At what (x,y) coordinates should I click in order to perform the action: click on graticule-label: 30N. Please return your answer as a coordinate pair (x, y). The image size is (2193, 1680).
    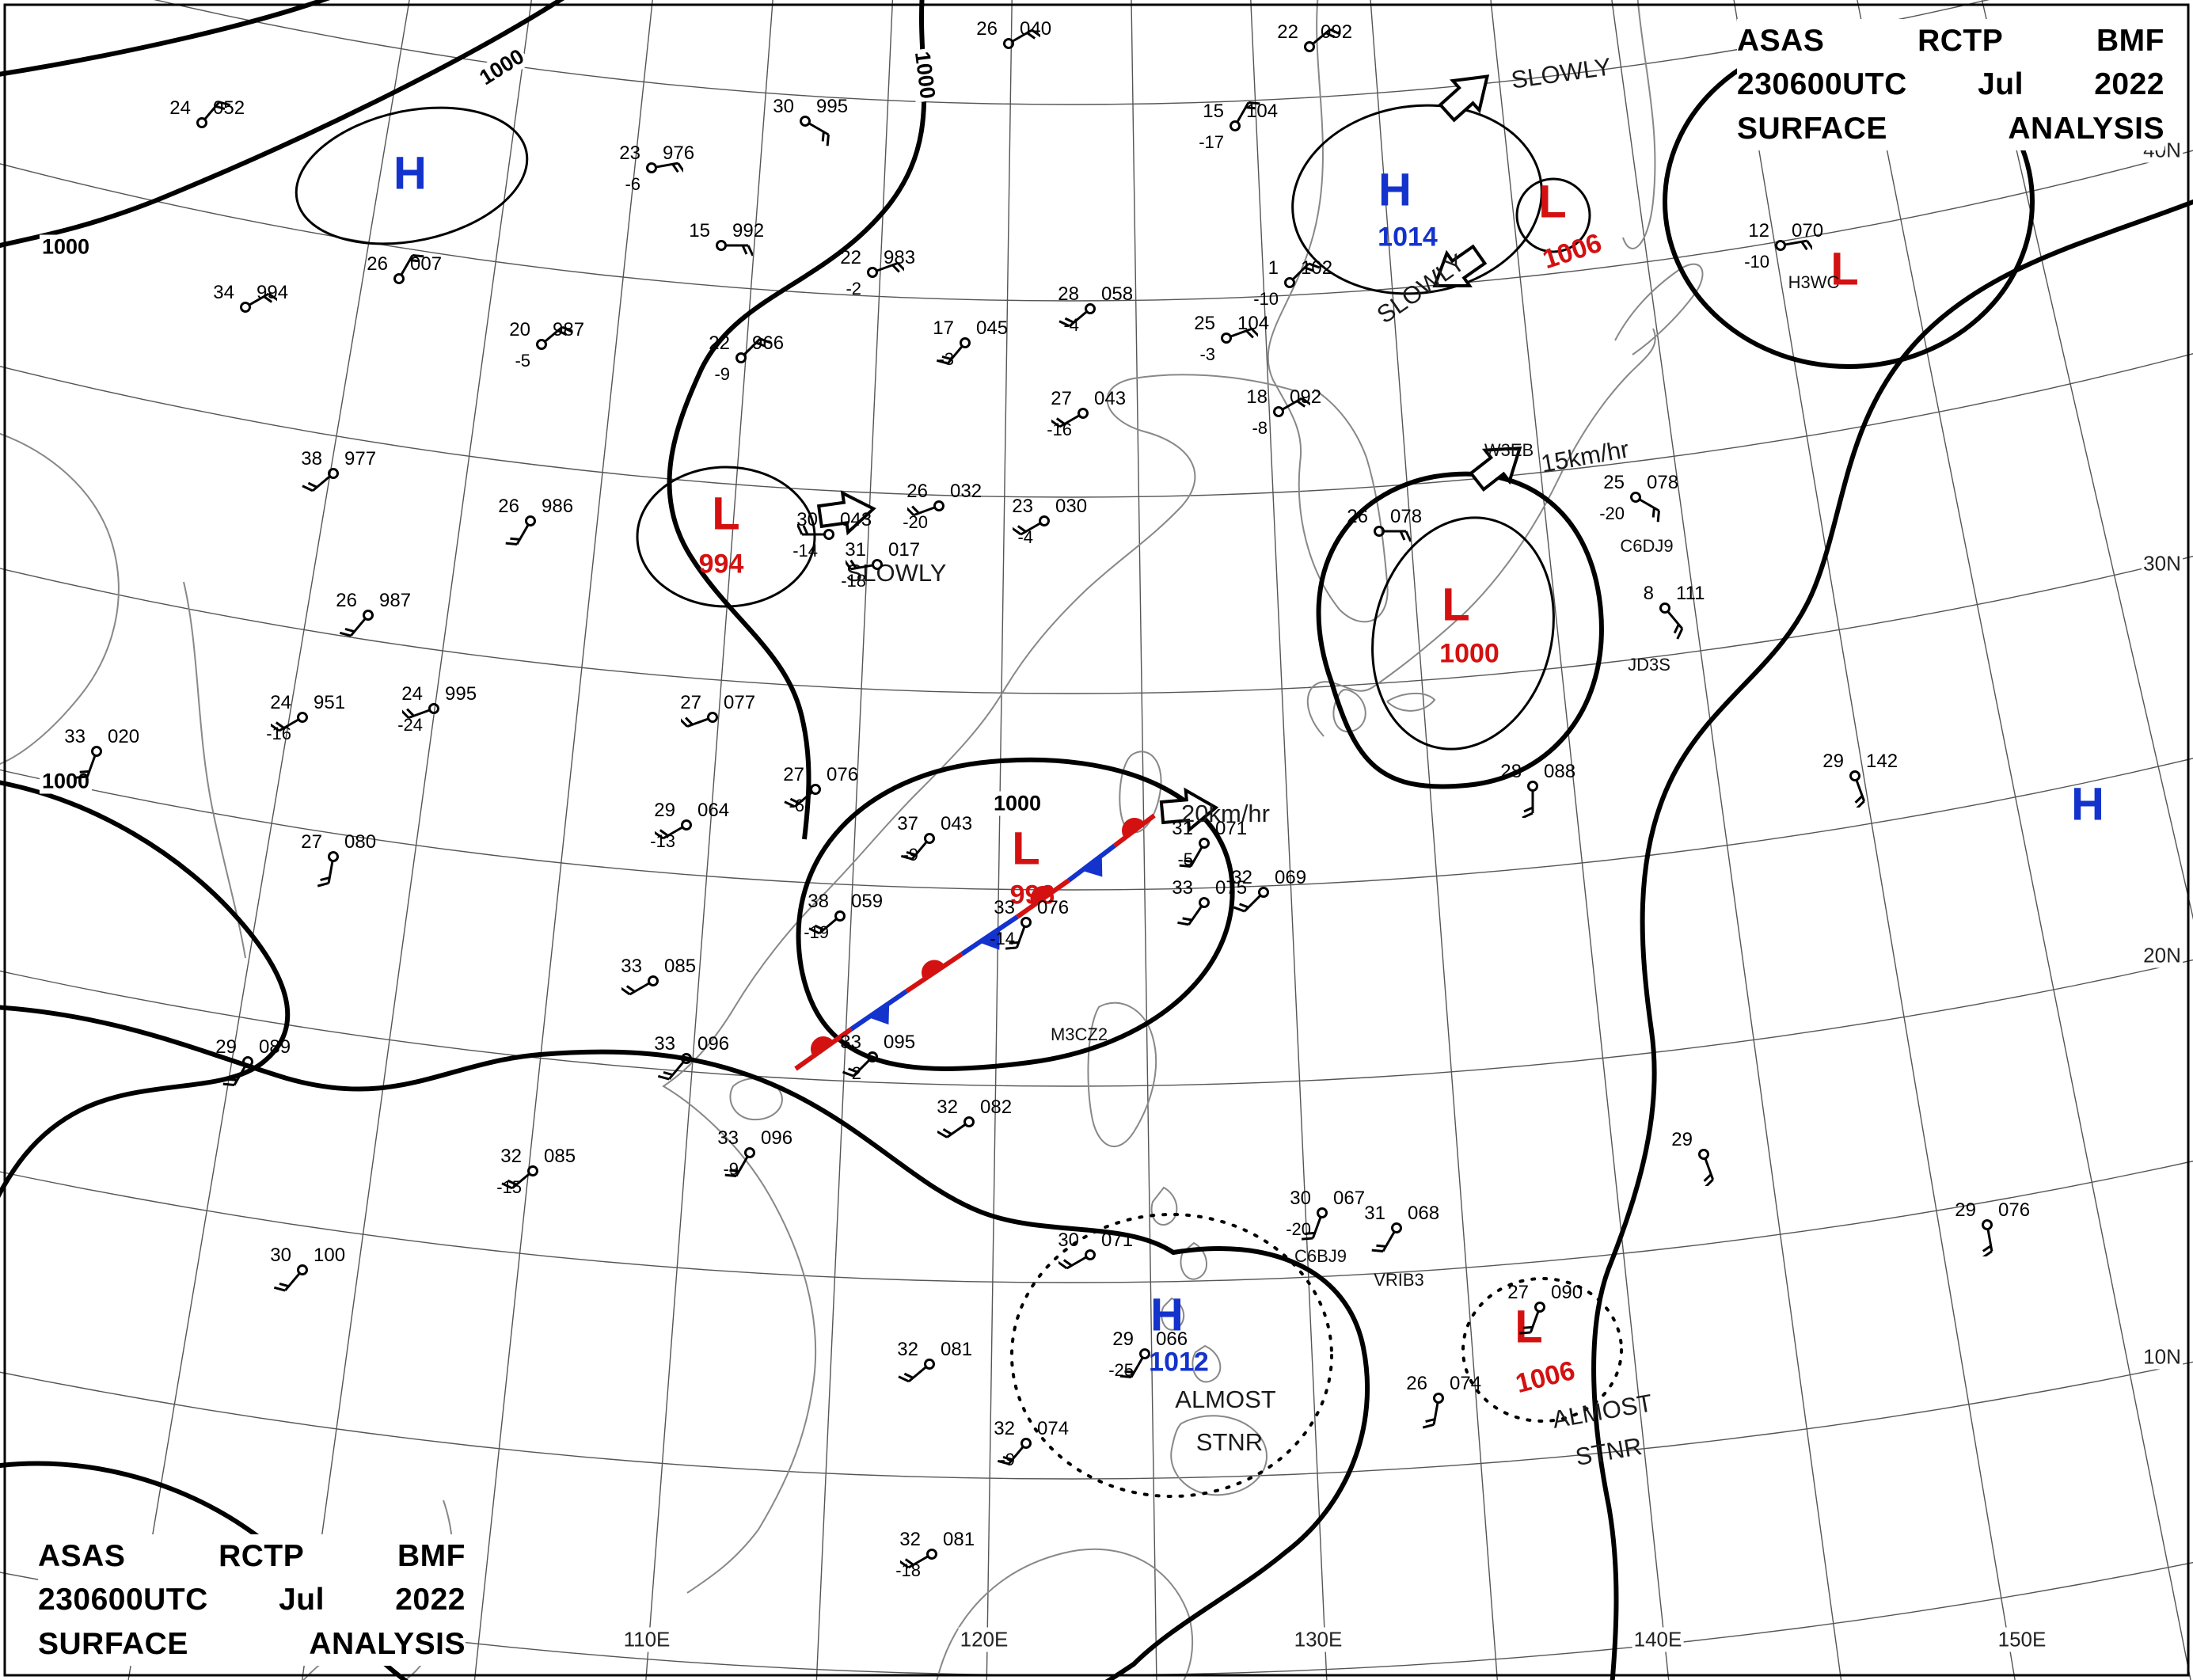
    Looking at the image, I should click on (2163, 563).